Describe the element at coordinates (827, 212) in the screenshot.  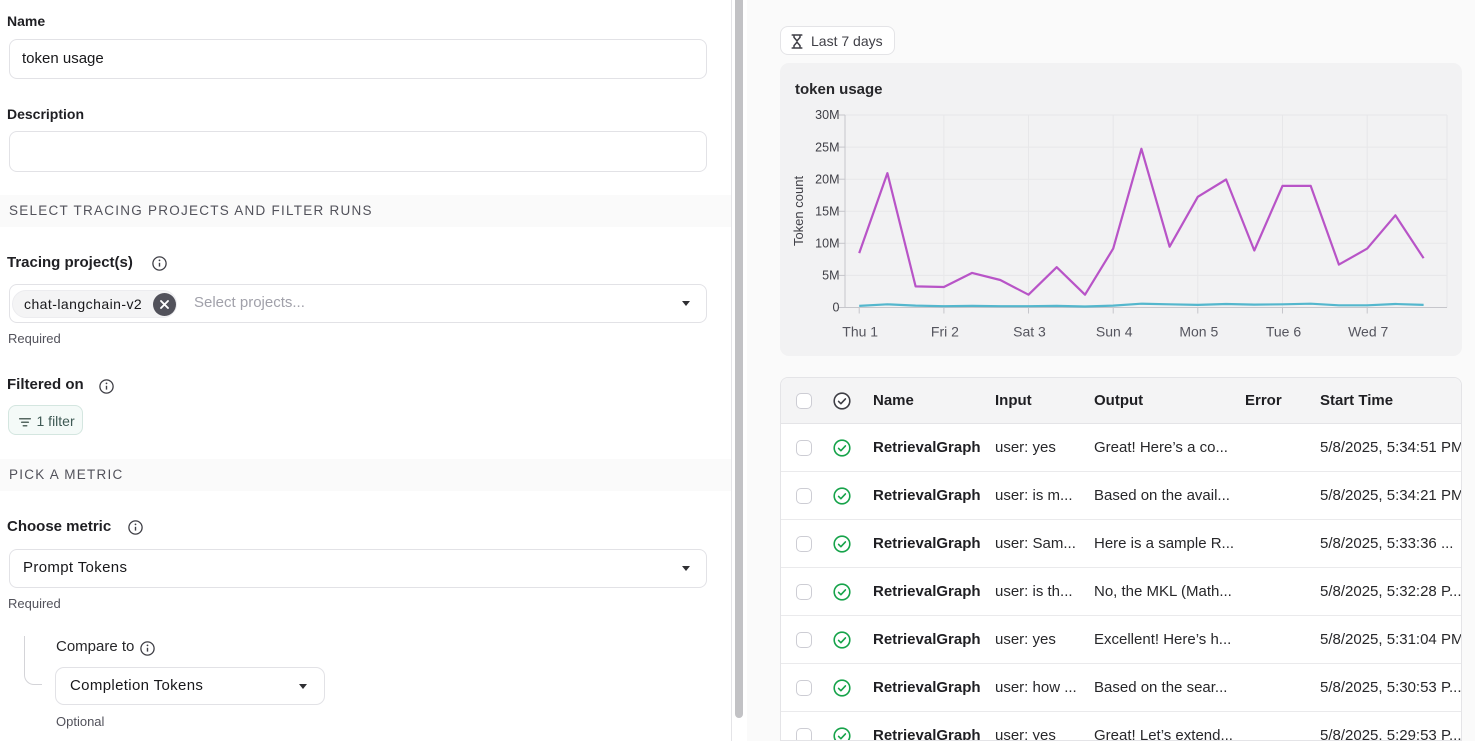
I see `svg-text: 15M` at that location.